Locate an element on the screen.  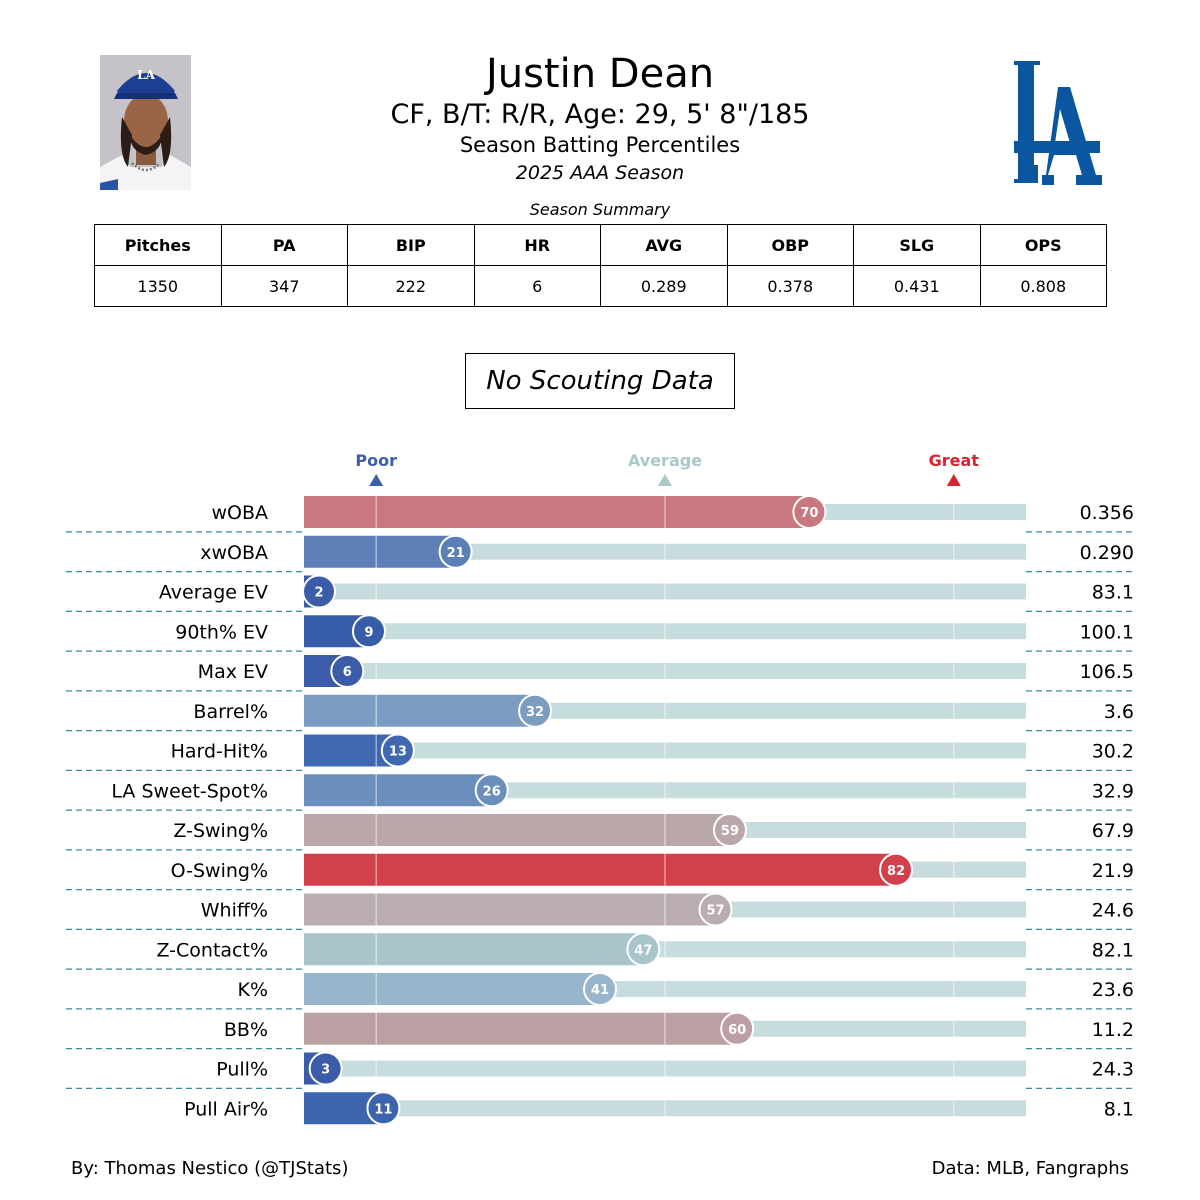
percentile-bar-k is located at coordinates (452, 989).